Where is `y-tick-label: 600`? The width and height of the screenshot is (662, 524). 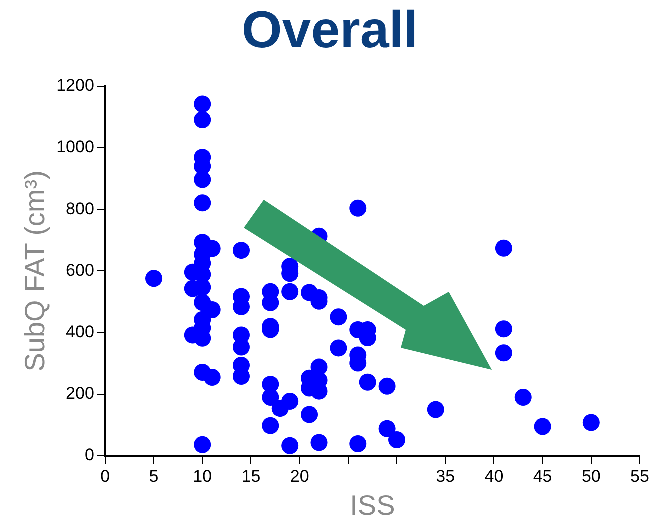
y-tick-label: 600 is located at coordinates (80, 270).